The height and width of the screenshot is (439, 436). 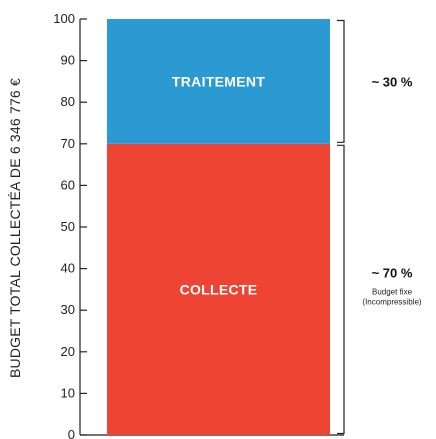 I want to click on y-axis-label: BUDGET TOTAL COLLECTÉA DE 6 346 776 €, so click(x=15, y=228).